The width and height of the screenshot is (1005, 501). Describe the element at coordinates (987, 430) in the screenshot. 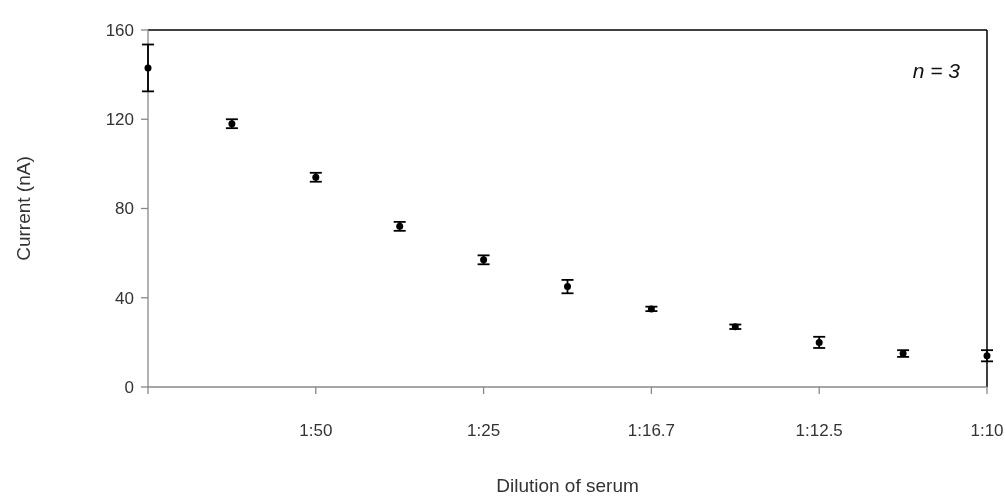

I see `x-tick-label: 1:10` at that location.